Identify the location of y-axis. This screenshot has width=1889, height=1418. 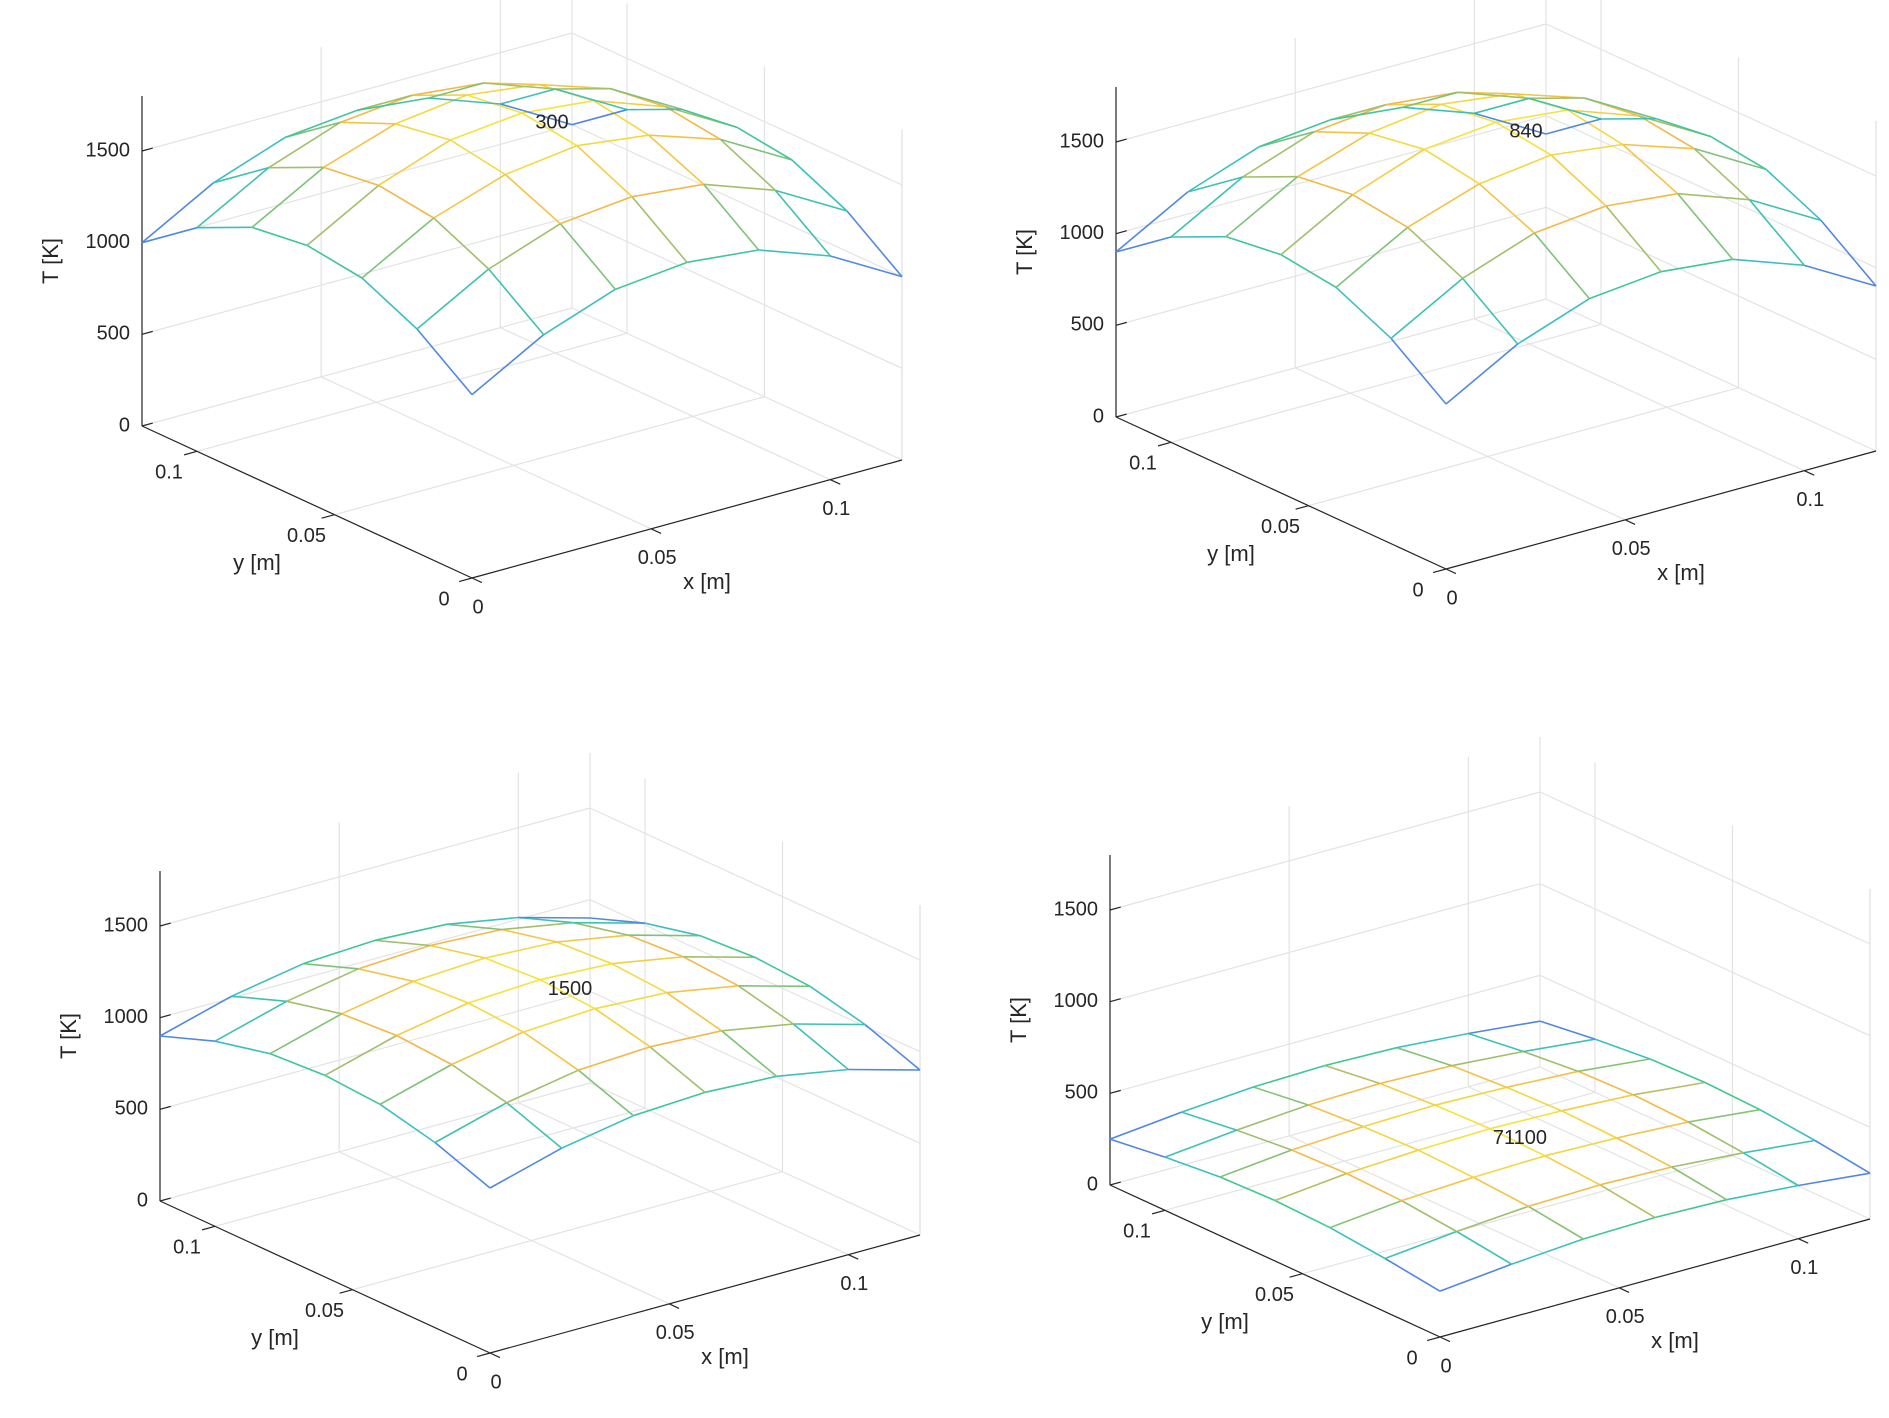
(325, 1277).